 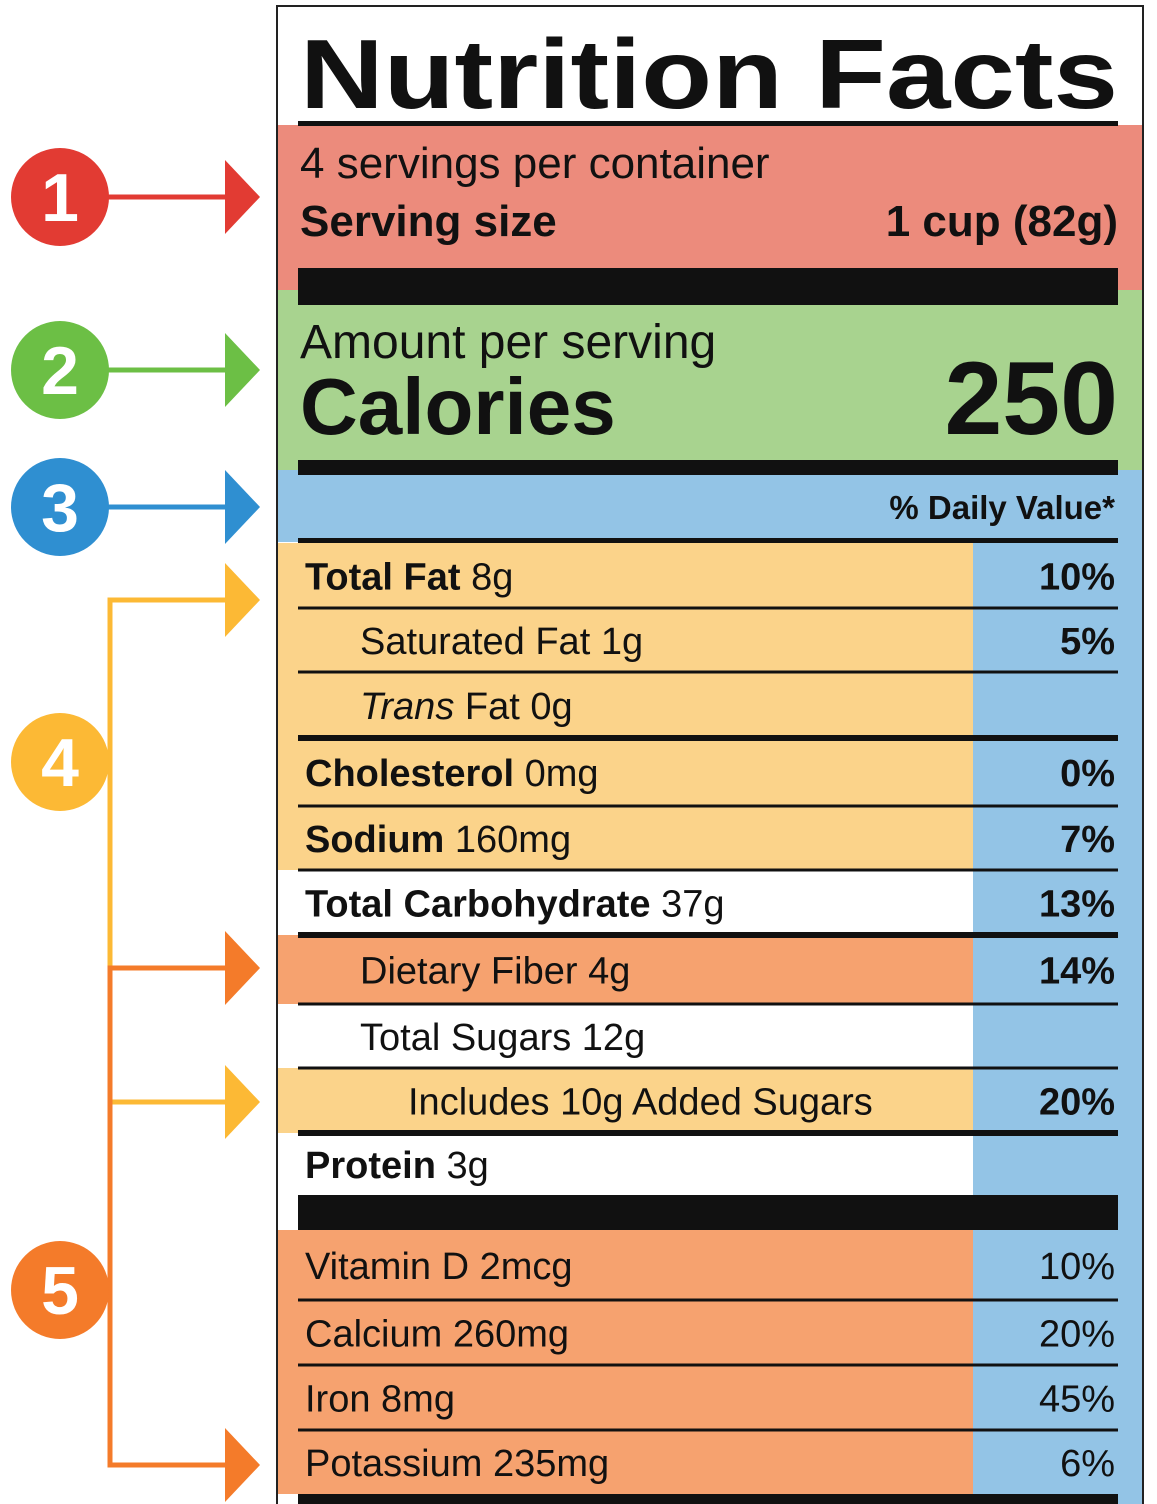 What do you see at coordinates (374, 840) in the screenshot?
I see `nutrient-name: Sodium` at bounding box center [374, 840].